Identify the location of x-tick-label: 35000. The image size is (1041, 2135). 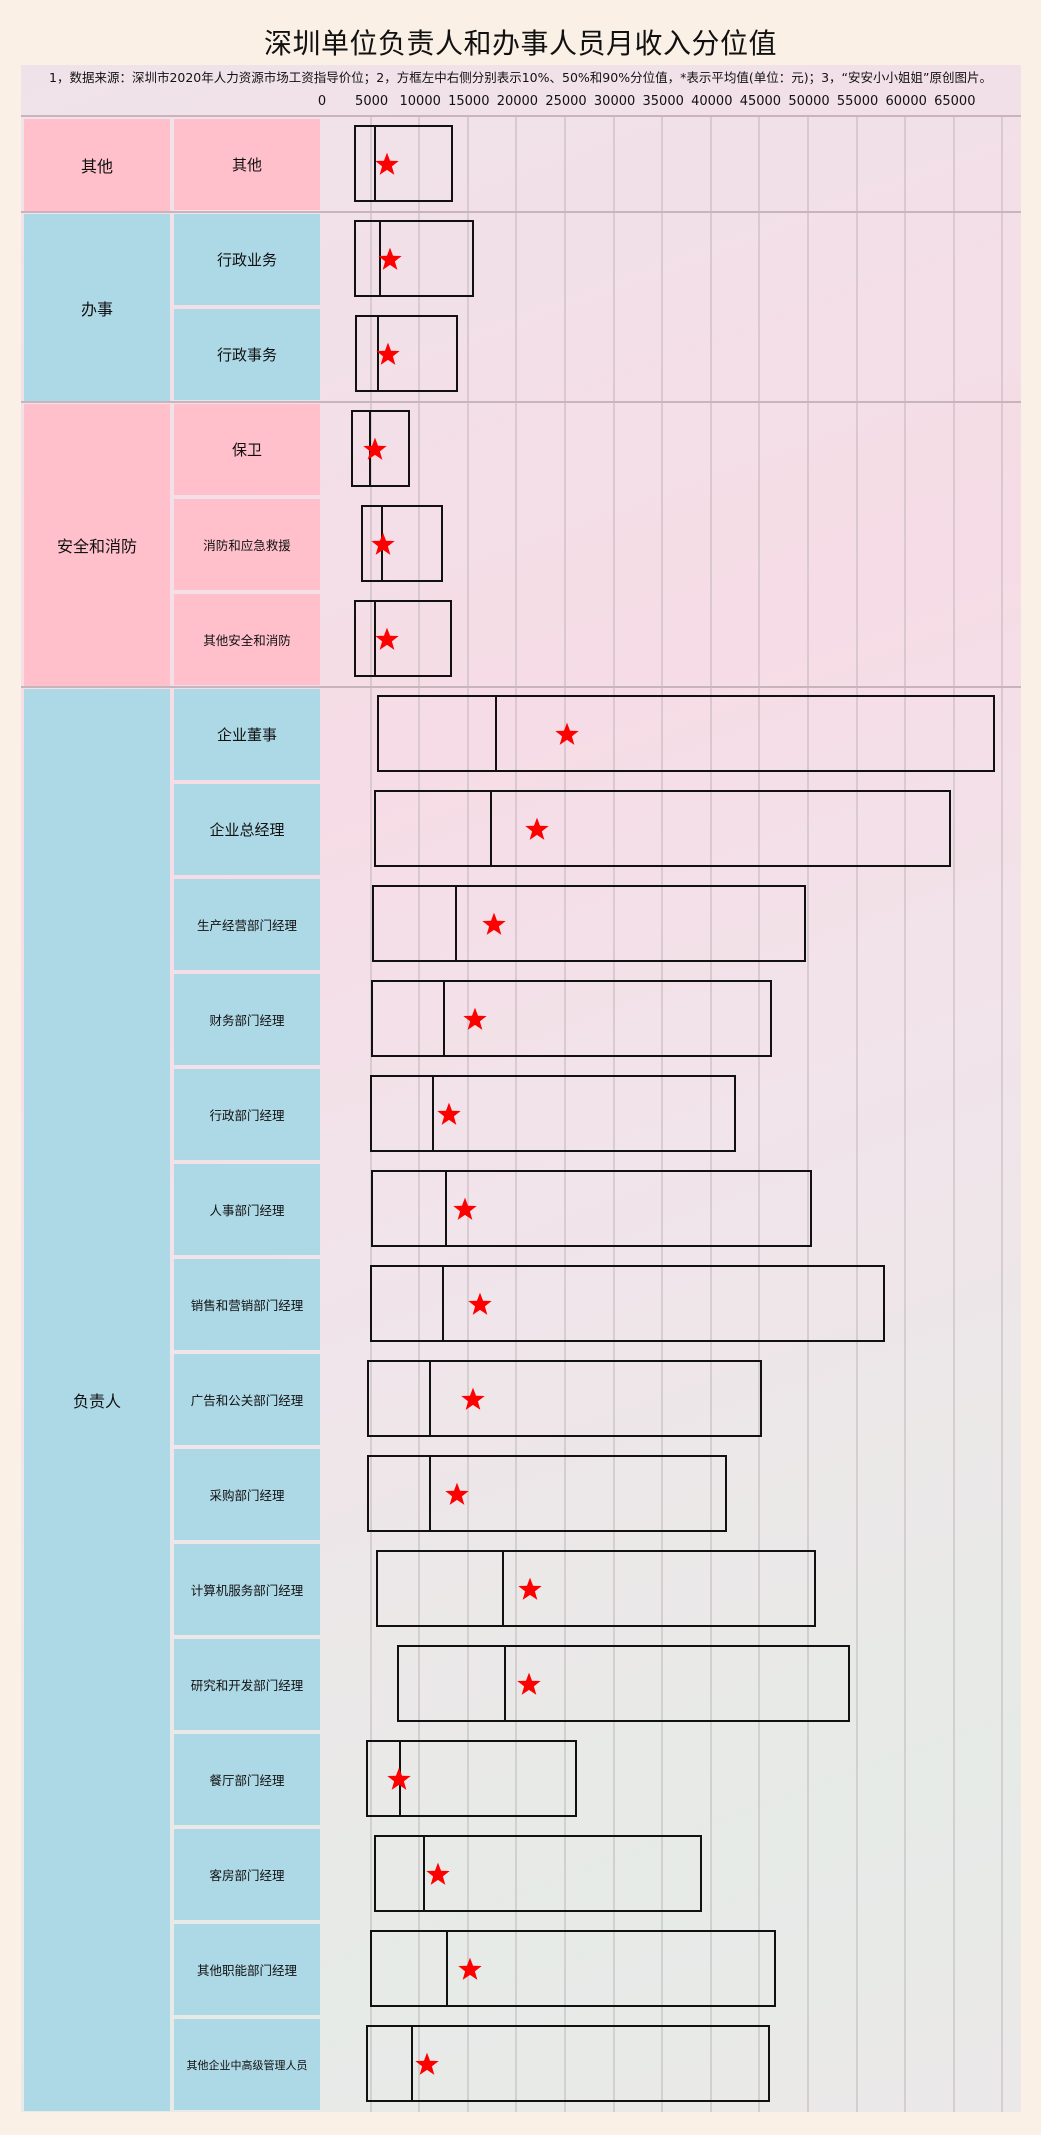
(663, 101).